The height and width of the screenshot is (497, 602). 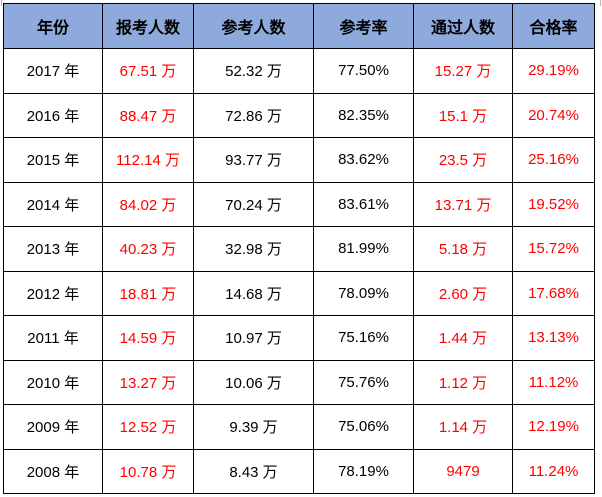 I want to click on cell-year: 2014 年, so click(x=53, y=204).